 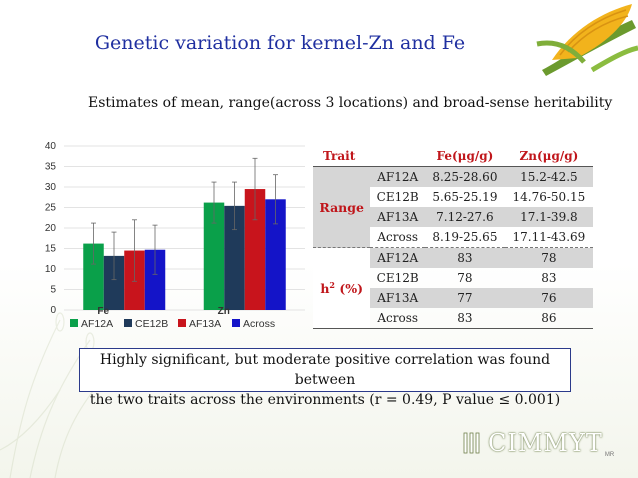 I want to click on table-row: CE12B 78 83, so click(x=453, y=278).